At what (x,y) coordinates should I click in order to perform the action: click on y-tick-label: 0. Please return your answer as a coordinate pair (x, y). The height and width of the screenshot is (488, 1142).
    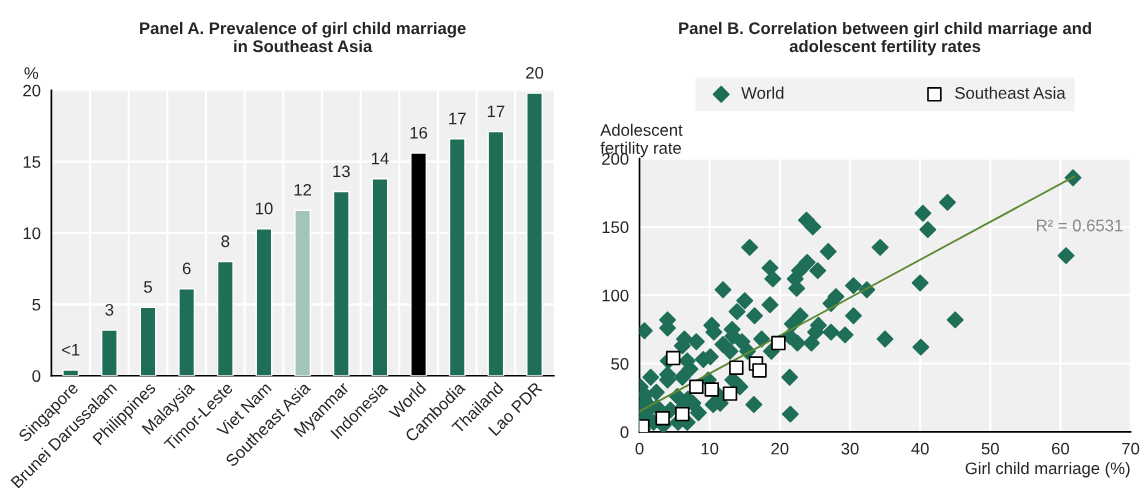
    Looking at the image, I should click on (36, 376).